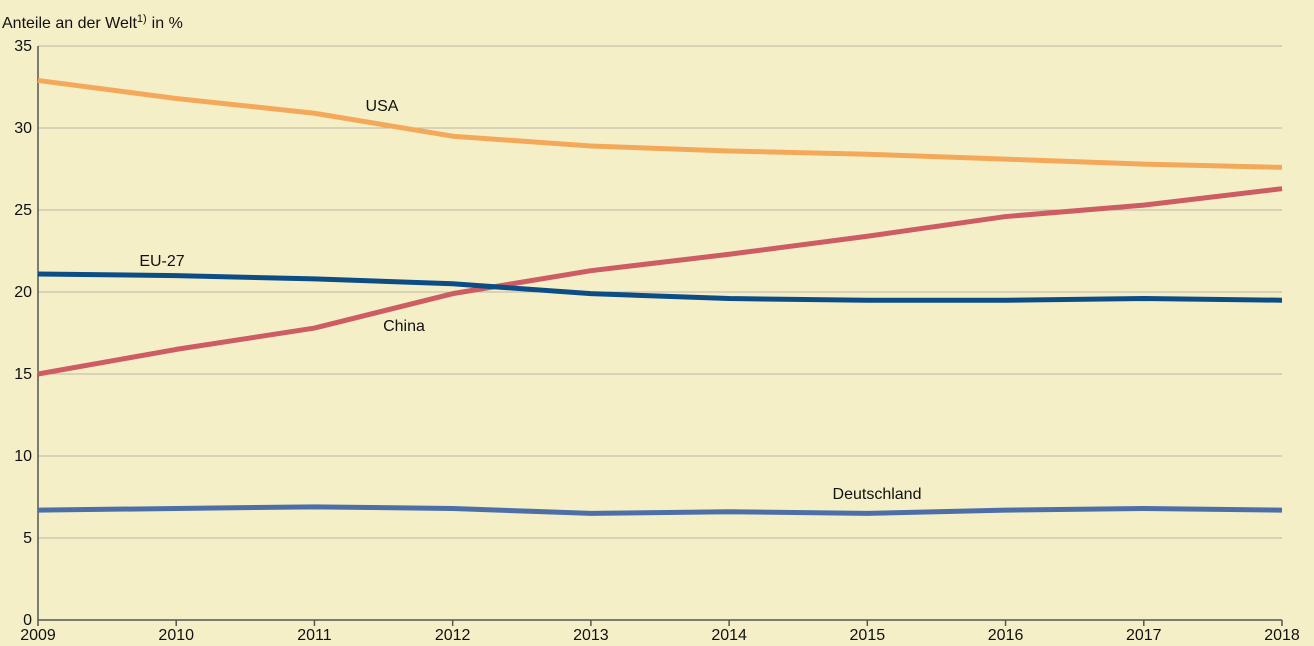 The width and height of the screenshot is (1314, 646). I want to click on x-tick-label: 2011, so click(314, 635).